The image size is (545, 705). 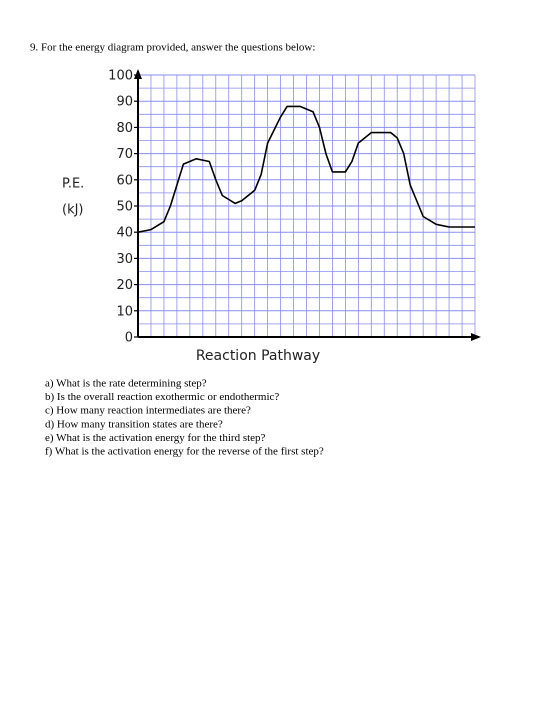 What do you see at coordinates (124, 207) in the screenshot?
I see `y-tick-label: 50` at bounding box center [124, 207].